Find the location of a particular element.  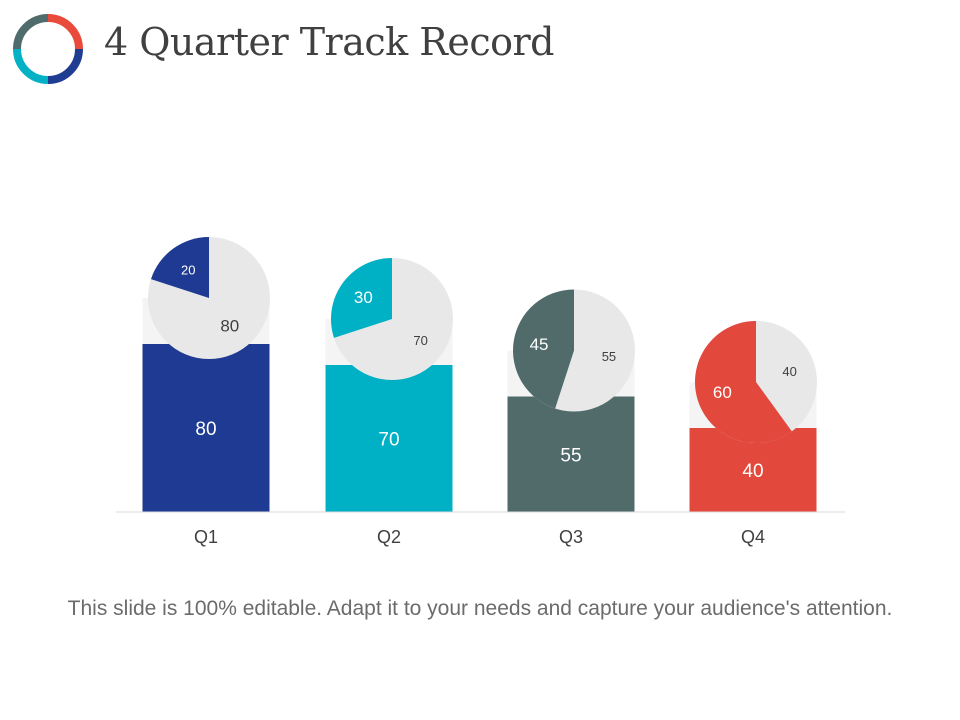

bar-q2 is located at coordinates (389, 438).